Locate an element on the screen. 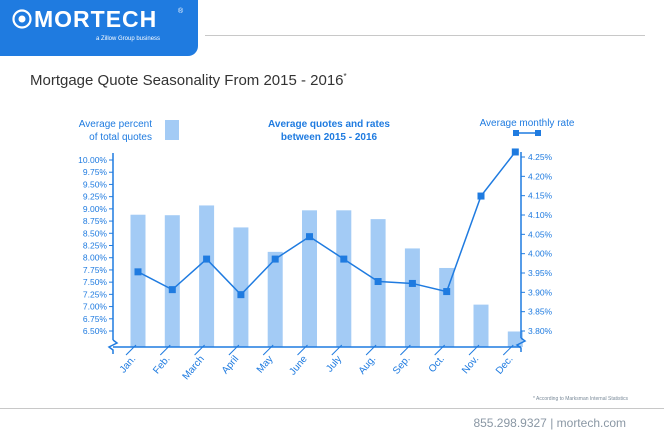 The image size is (664, 446). logo-tagline: a Zillow Group business is located at coordinates (128, 39).